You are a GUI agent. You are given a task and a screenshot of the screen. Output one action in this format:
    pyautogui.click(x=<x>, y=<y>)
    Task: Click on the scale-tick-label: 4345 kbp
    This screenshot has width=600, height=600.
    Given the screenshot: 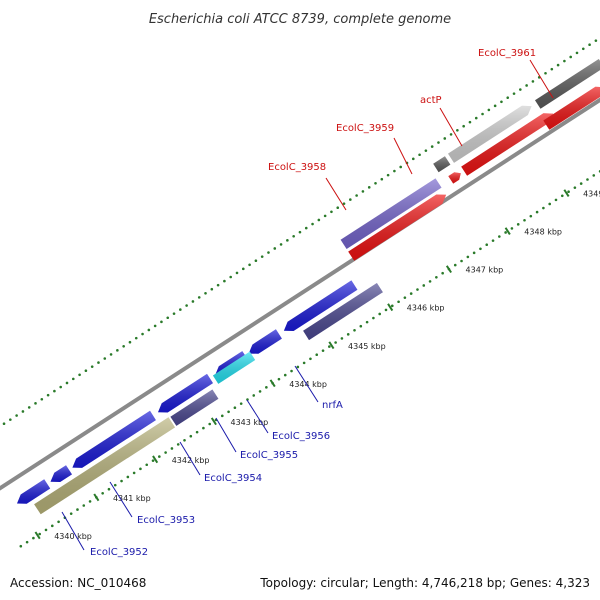 What is the action you would take?
    pyautogui.click(x=367, y=346)
    